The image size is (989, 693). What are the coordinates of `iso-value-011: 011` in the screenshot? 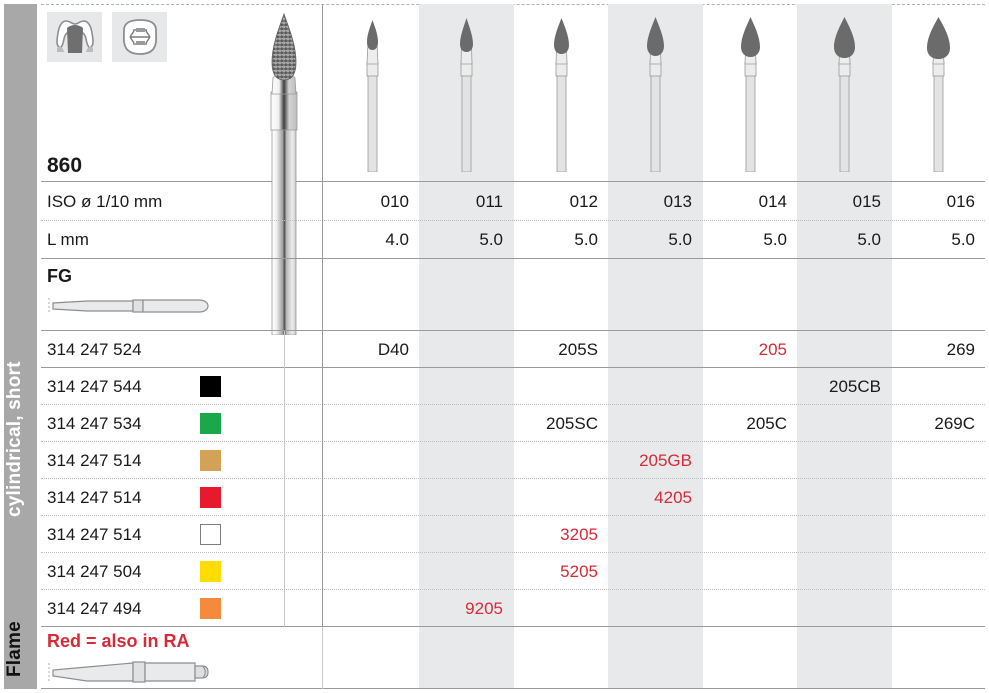 It's located at (489, 201).